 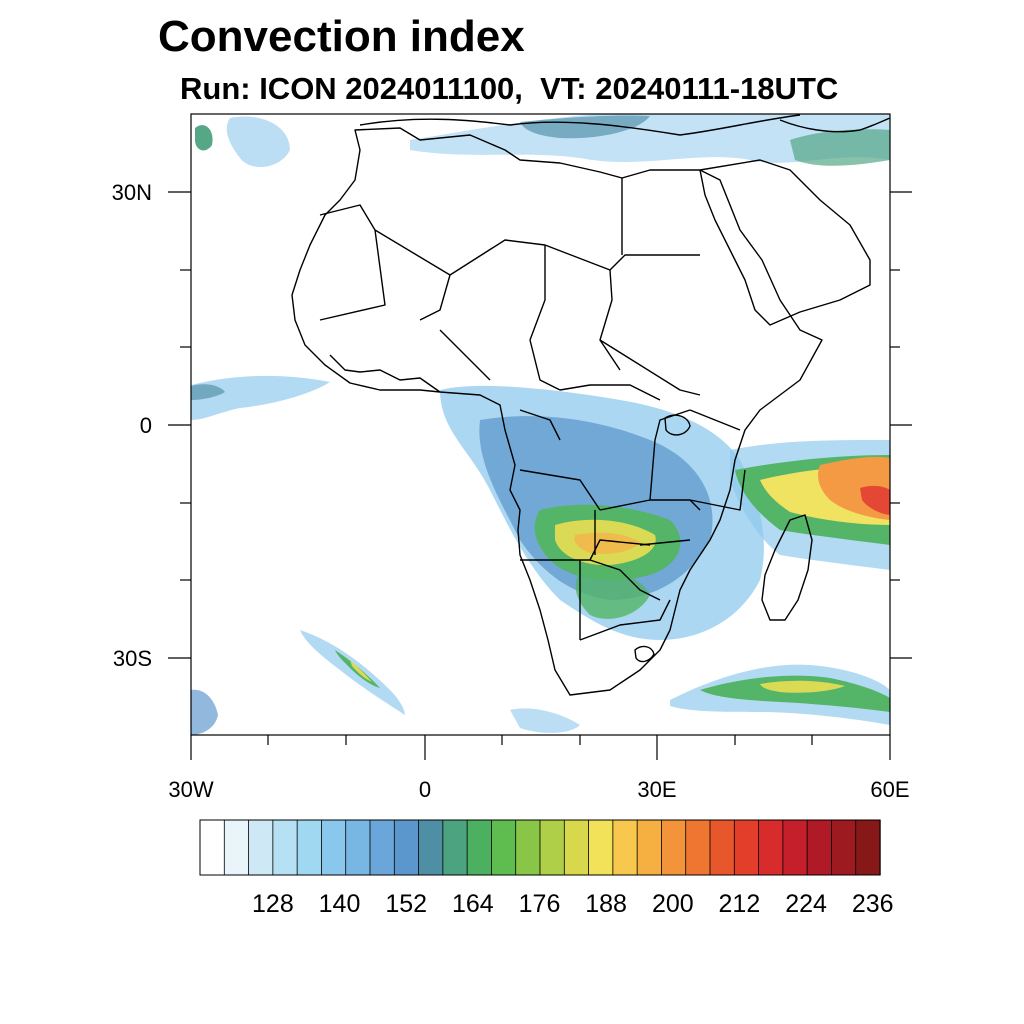 I want to click on west-africa-coast-detail, so click(x=385, y=373).